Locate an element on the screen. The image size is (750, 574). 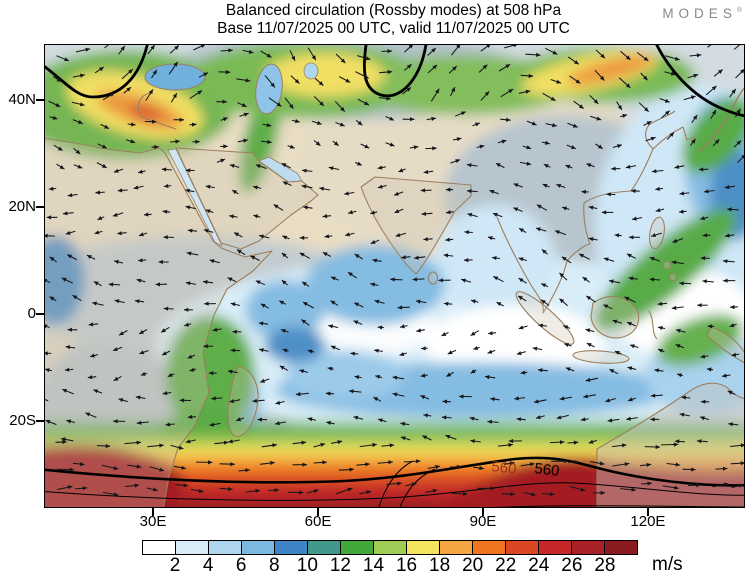
seas-layer is located at coordinates (231, 154).